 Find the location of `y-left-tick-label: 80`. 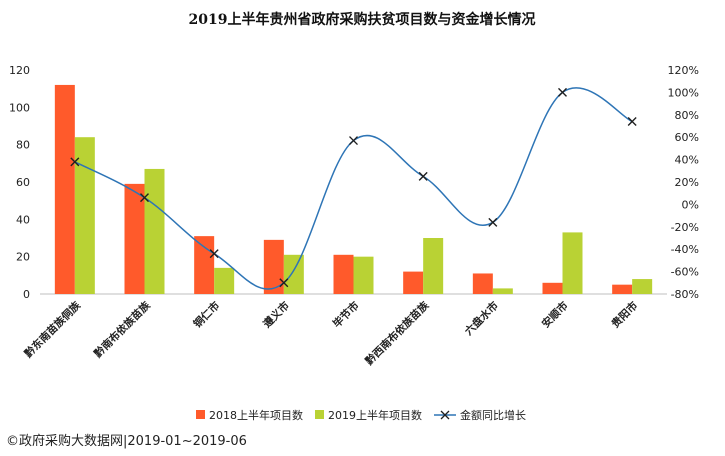

y-left-tick-label: 80 is located at coordinates (23, 145).